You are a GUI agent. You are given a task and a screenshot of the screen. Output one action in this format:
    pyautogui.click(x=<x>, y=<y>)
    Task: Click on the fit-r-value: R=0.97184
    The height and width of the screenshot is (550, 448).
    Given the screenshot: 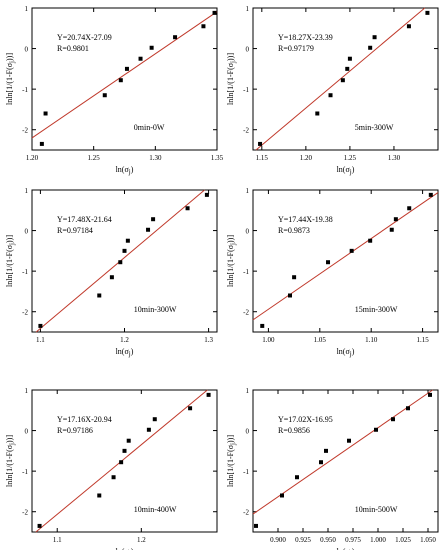 What is the action you would take?
    pyautogui.click(x=75, y=230)
    